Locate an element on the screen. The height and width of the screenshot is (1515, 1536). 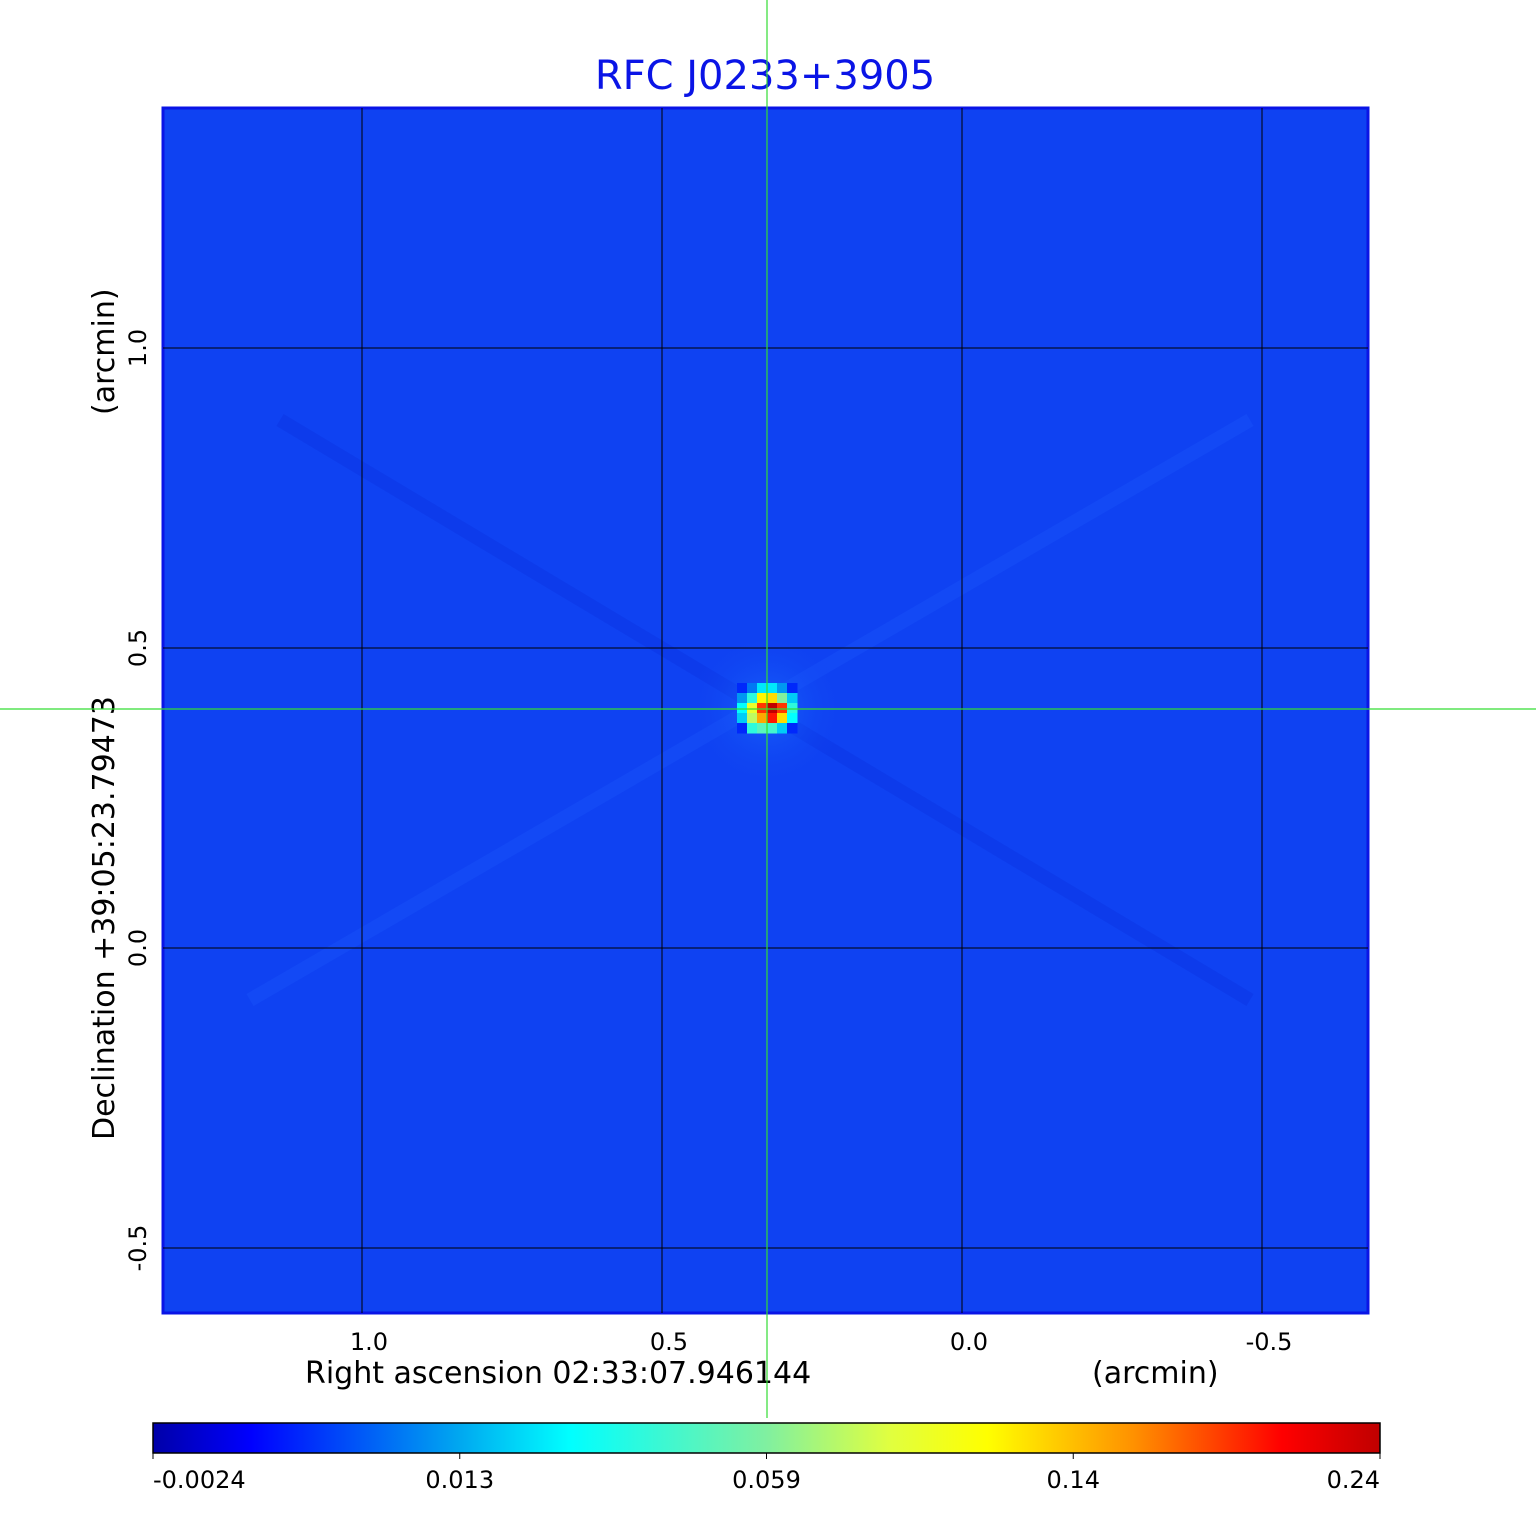
y-tick-label: 1.0 is located at coordinates (138, 348).